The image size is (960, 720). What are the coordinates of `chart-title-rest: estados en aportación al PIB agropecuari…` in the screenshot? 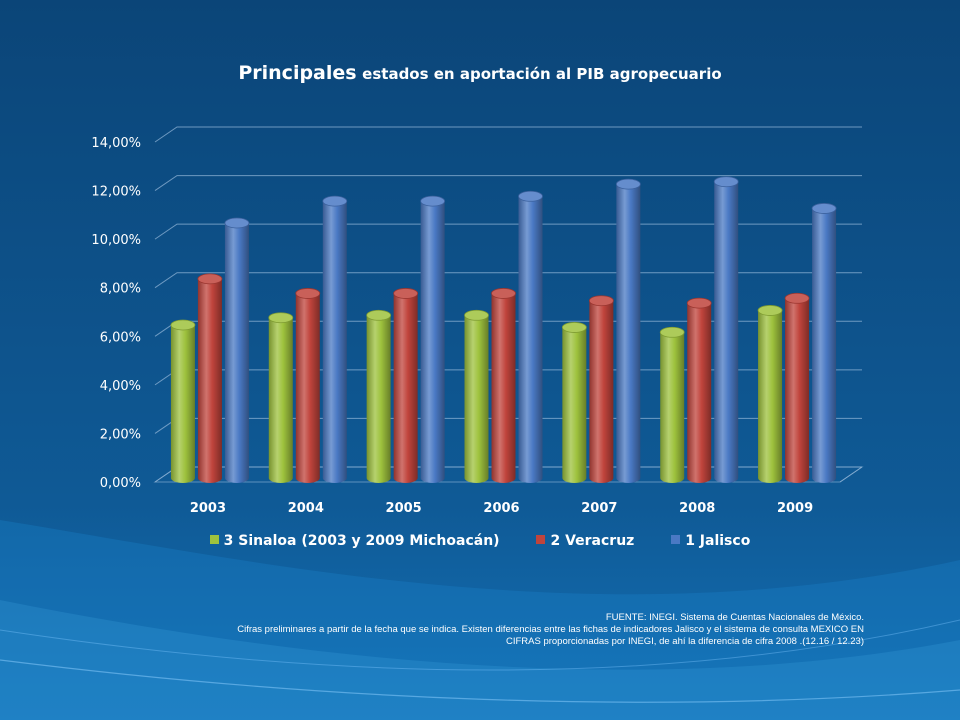 It's located at (542, 74).